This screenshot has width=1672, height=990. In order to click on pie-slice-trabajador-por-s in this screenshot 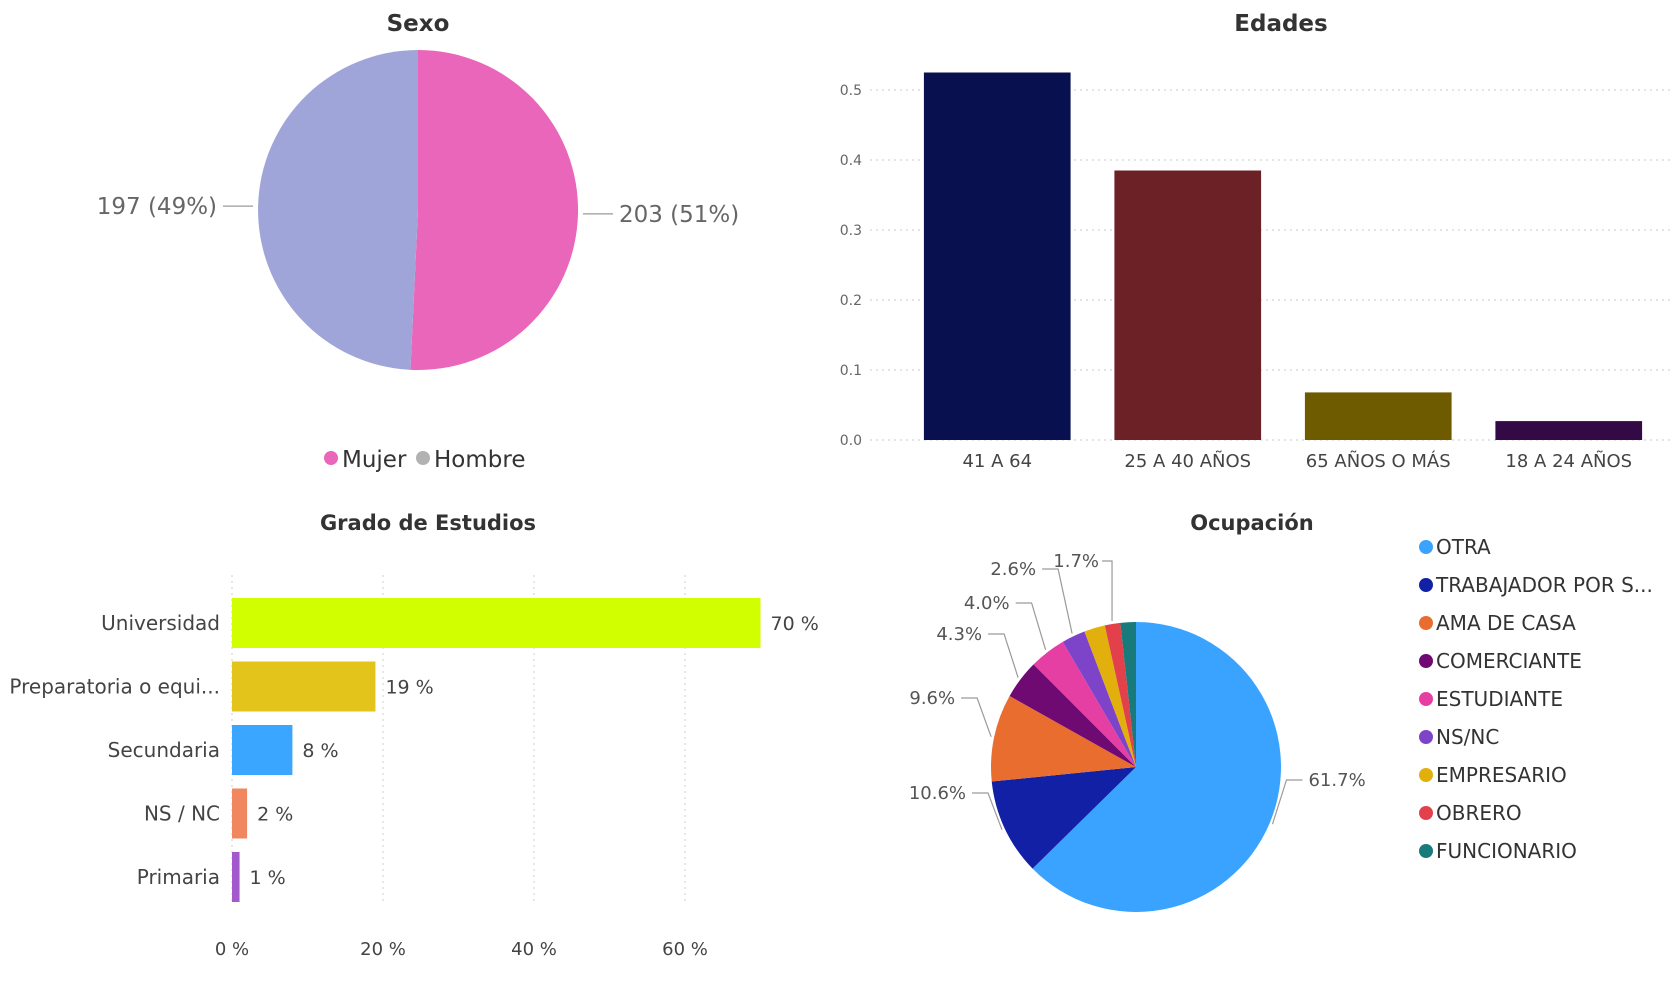, I will do `click(1063, 818)`.